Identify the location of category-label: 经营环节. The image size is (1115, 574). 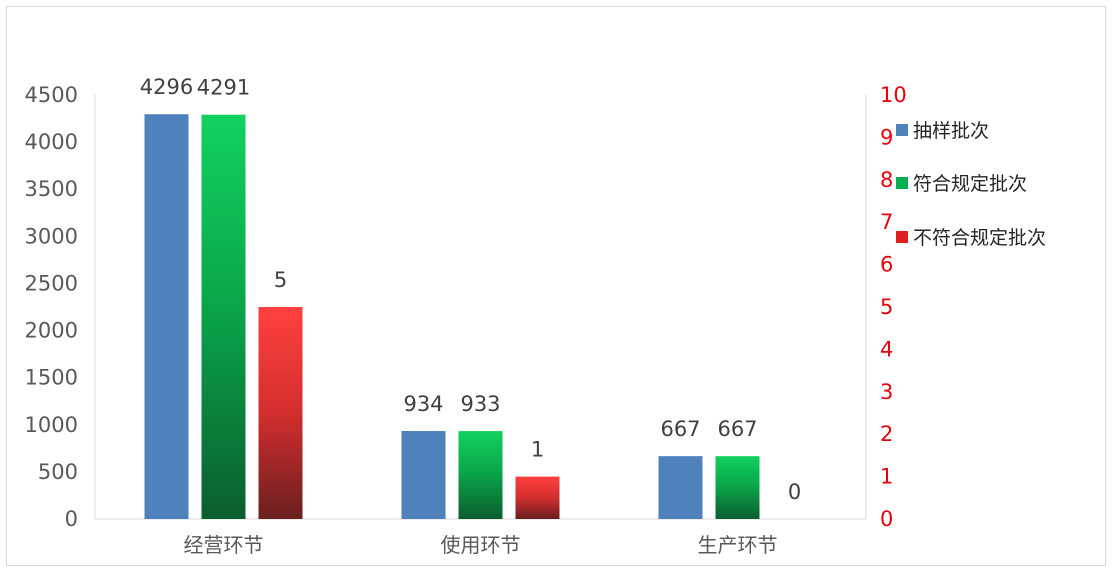
(224, 545).